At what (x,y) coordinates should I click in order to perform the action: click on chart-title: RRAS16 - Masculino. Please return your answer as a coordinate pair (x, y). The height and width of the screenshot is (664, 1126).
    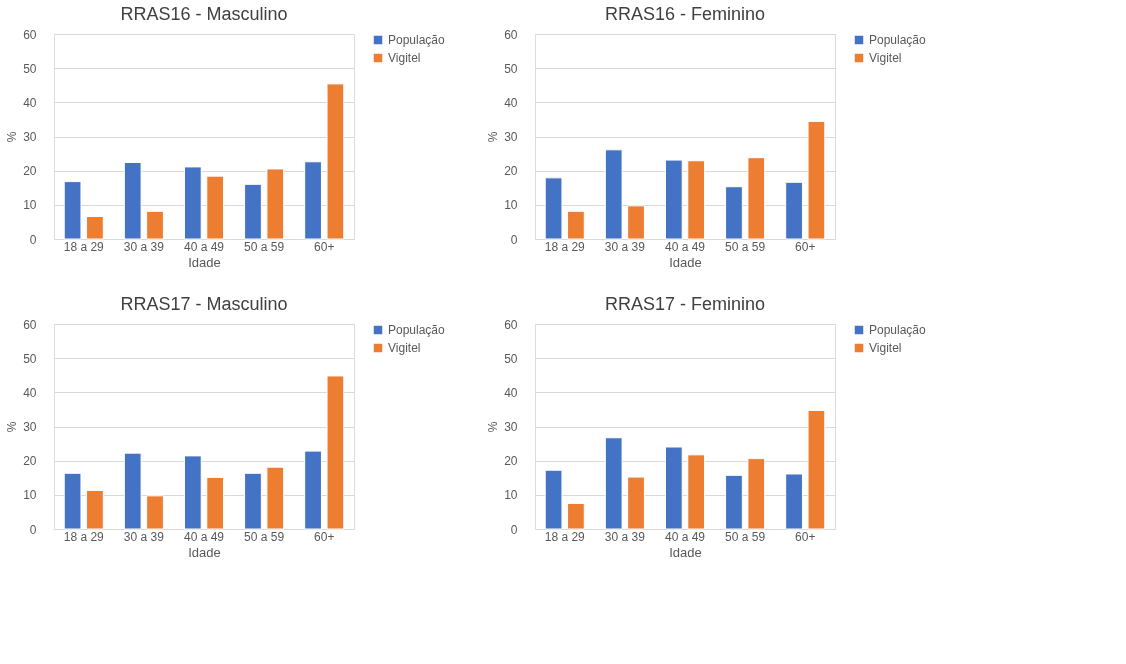
    Looking at the image, I should click on (204, 14).